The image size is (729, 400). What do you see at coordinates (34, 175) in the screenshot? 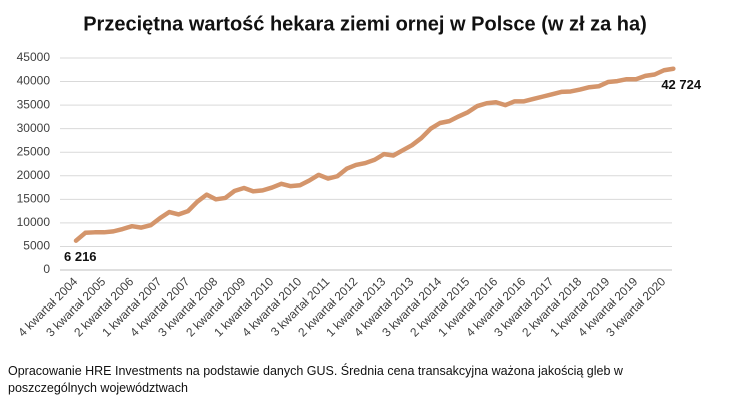
I see `y-tick-label: 20000` at bounding box center [34, 175].